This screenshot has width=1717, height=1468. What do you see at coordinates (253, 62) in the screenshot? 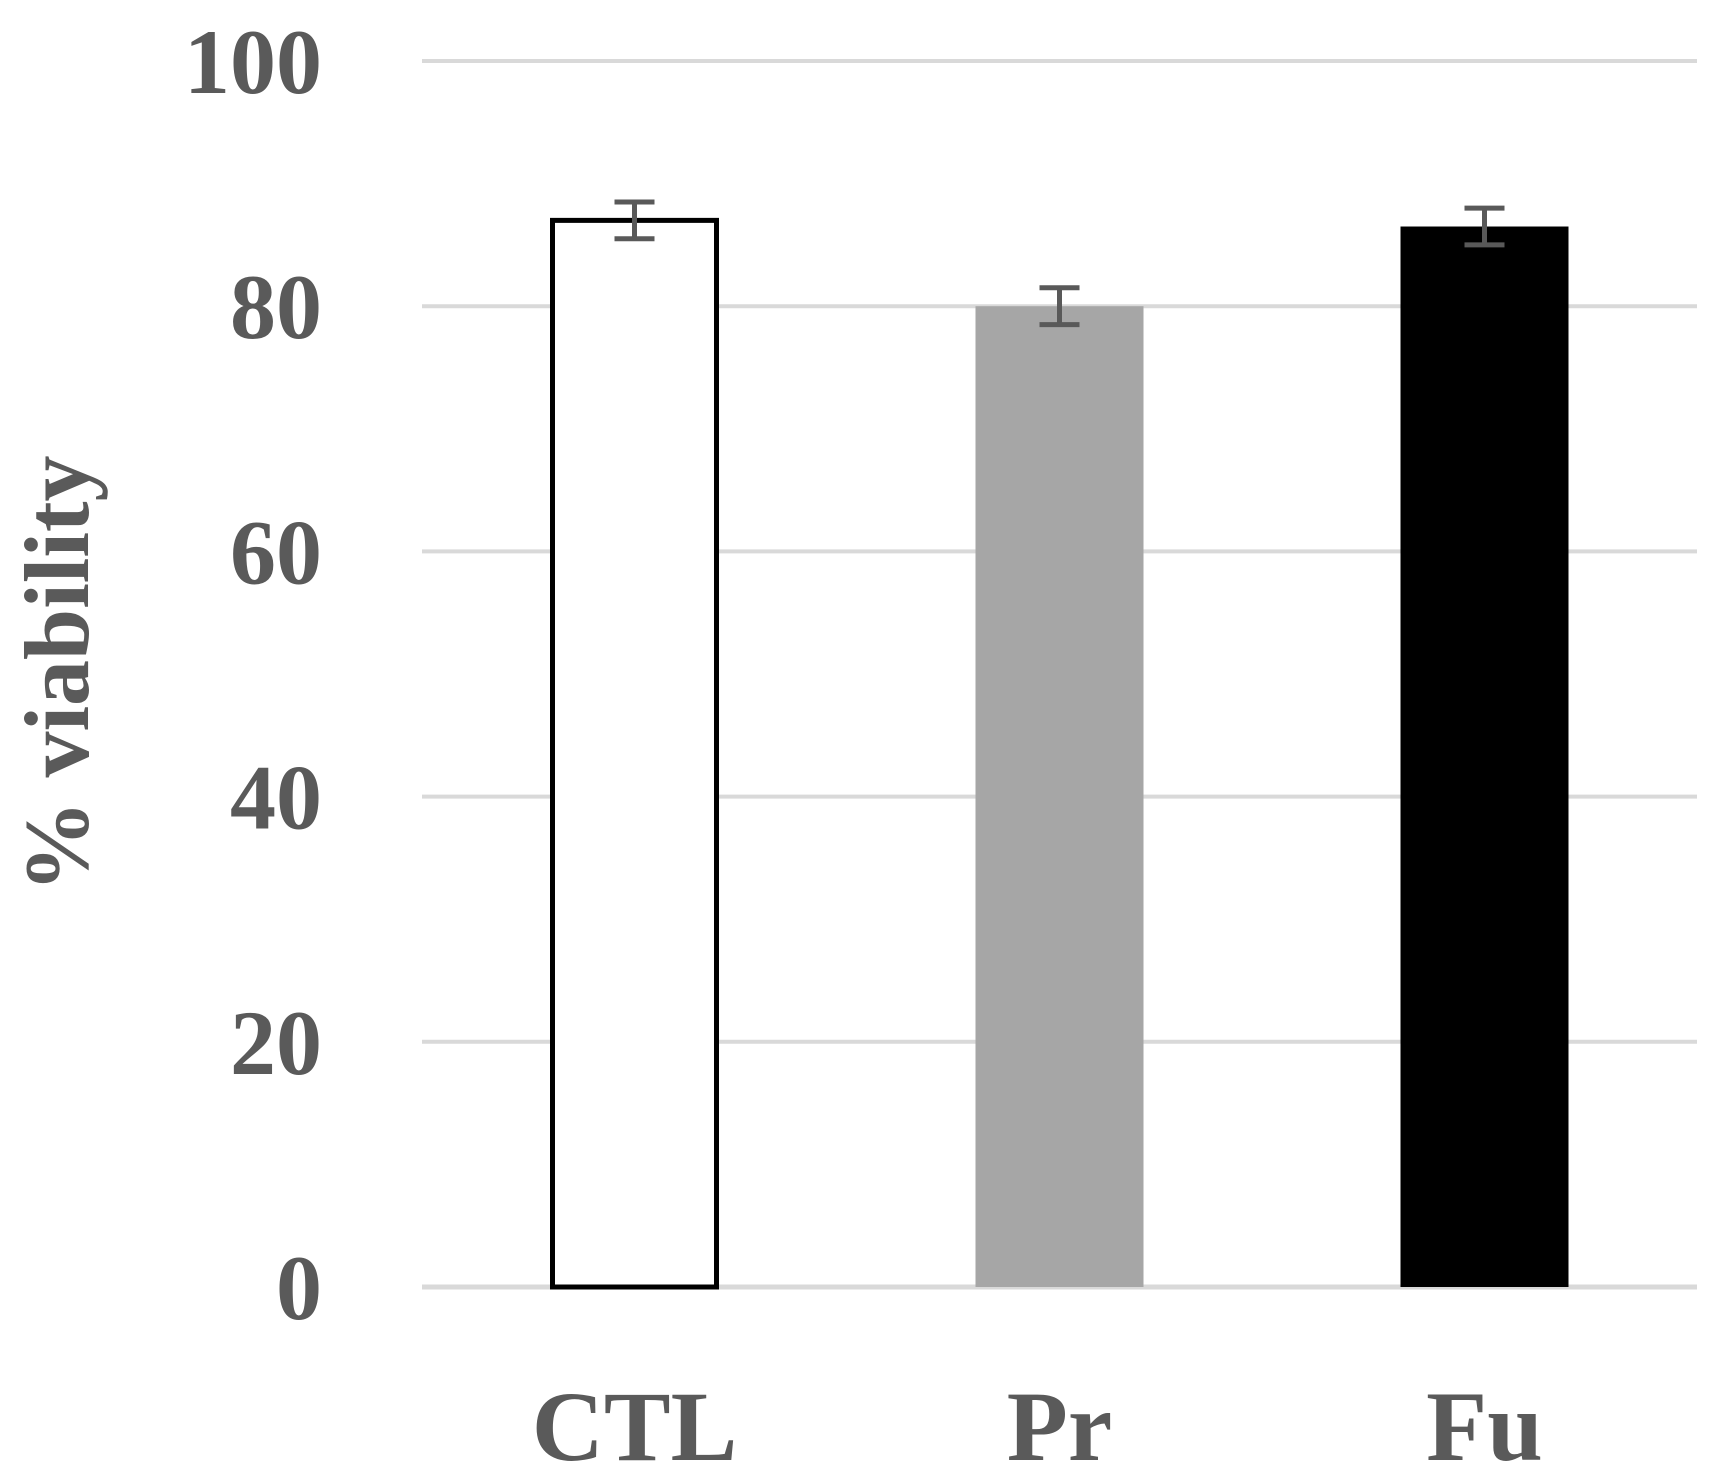
I see `y-tick-label: 100` at bounding box center [253, 62].